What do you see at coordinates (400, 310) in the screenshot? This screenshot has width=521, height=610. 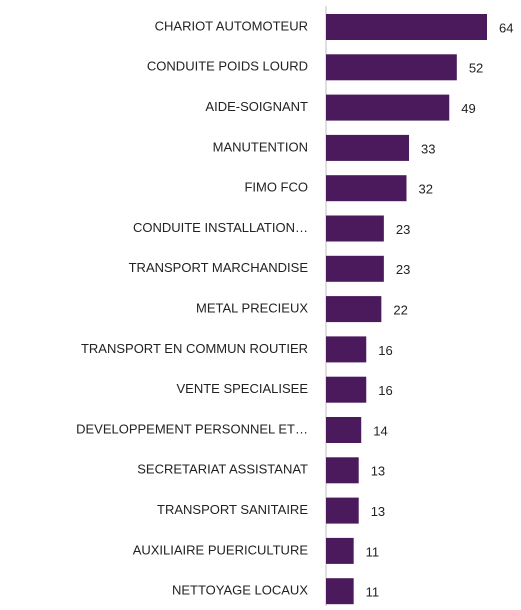 I see `value-label: 22` at bounding box center [400, 310].